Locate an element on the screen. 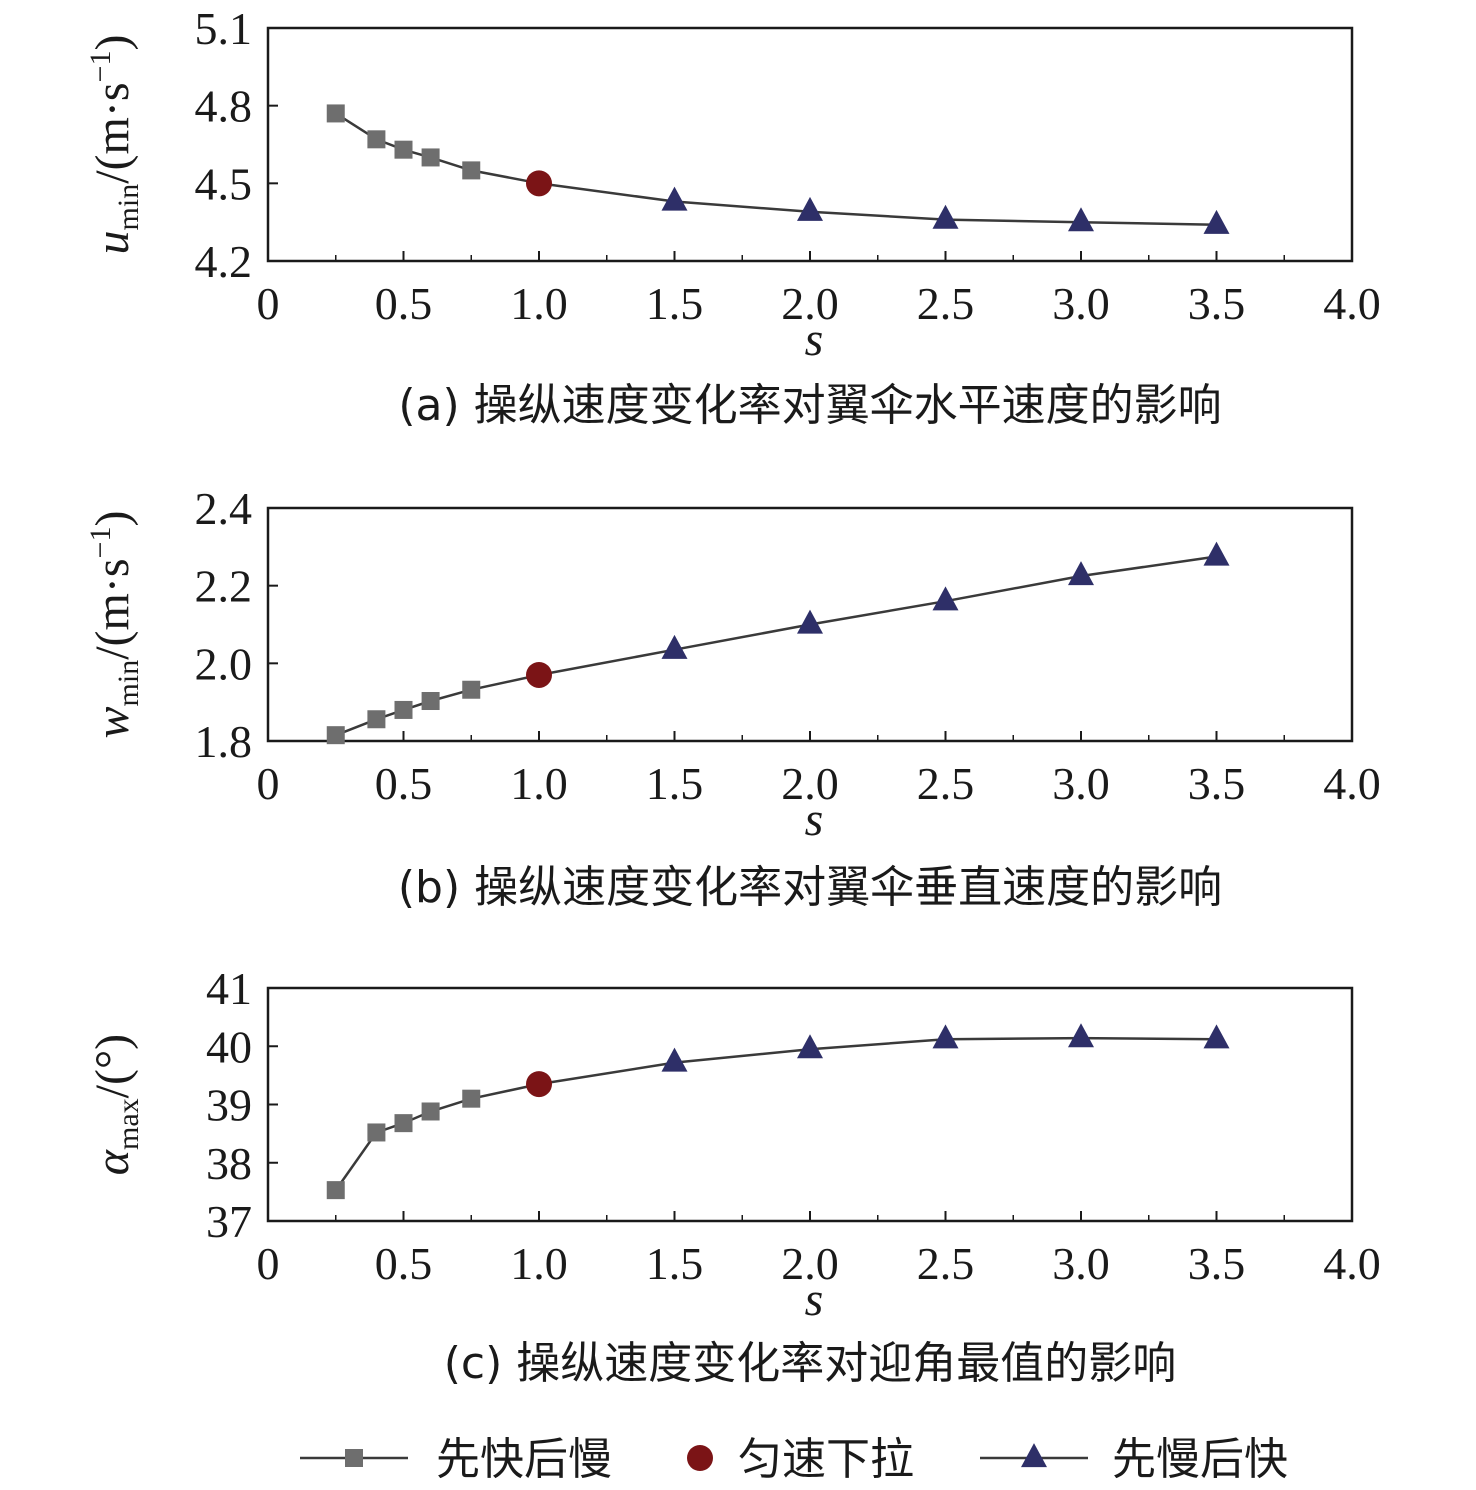  legend-marker-circle is located at coordinates (700, 1458).